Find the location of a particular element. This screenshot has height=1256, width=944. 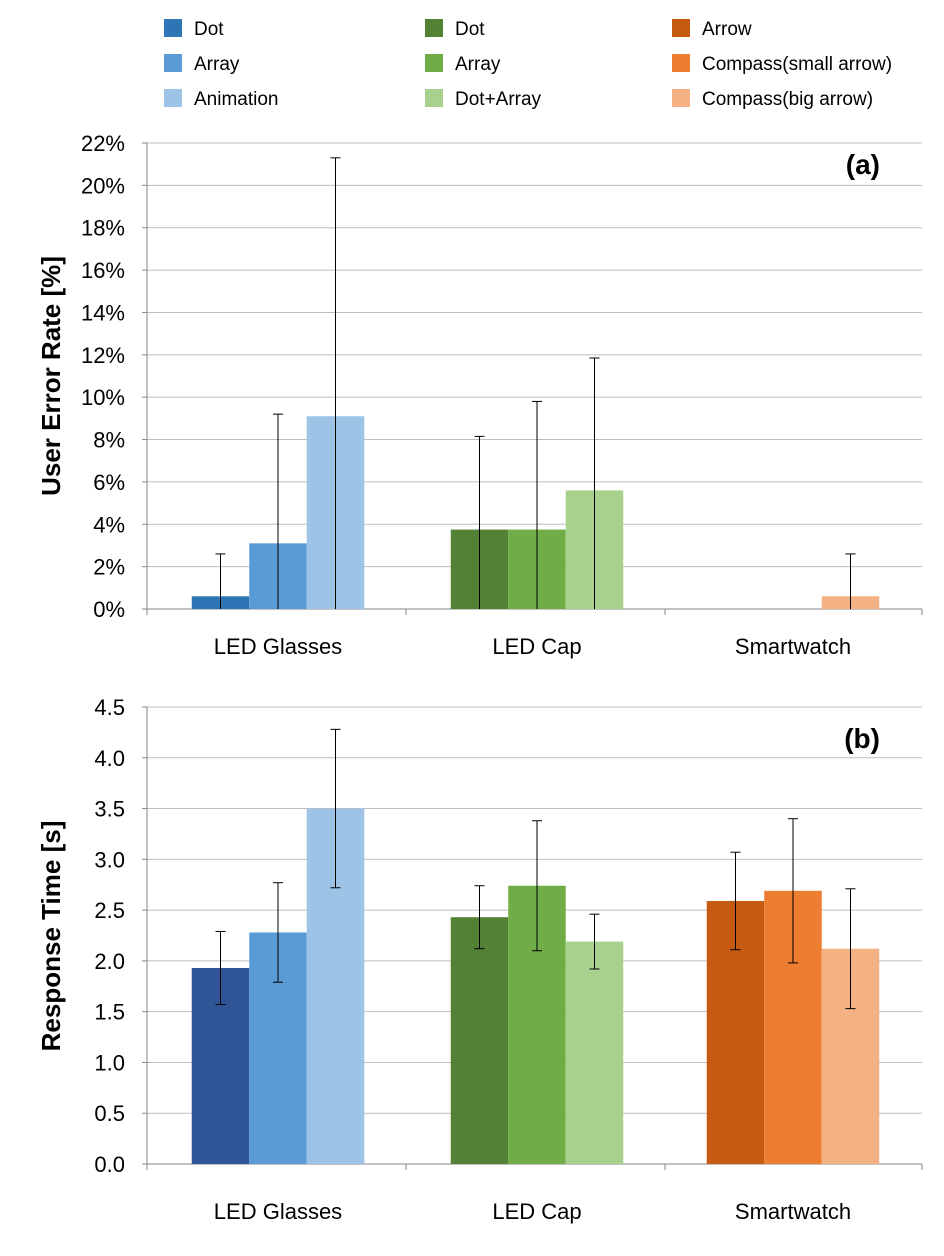

legend-item: Animation is located at coordinates (221, 99).